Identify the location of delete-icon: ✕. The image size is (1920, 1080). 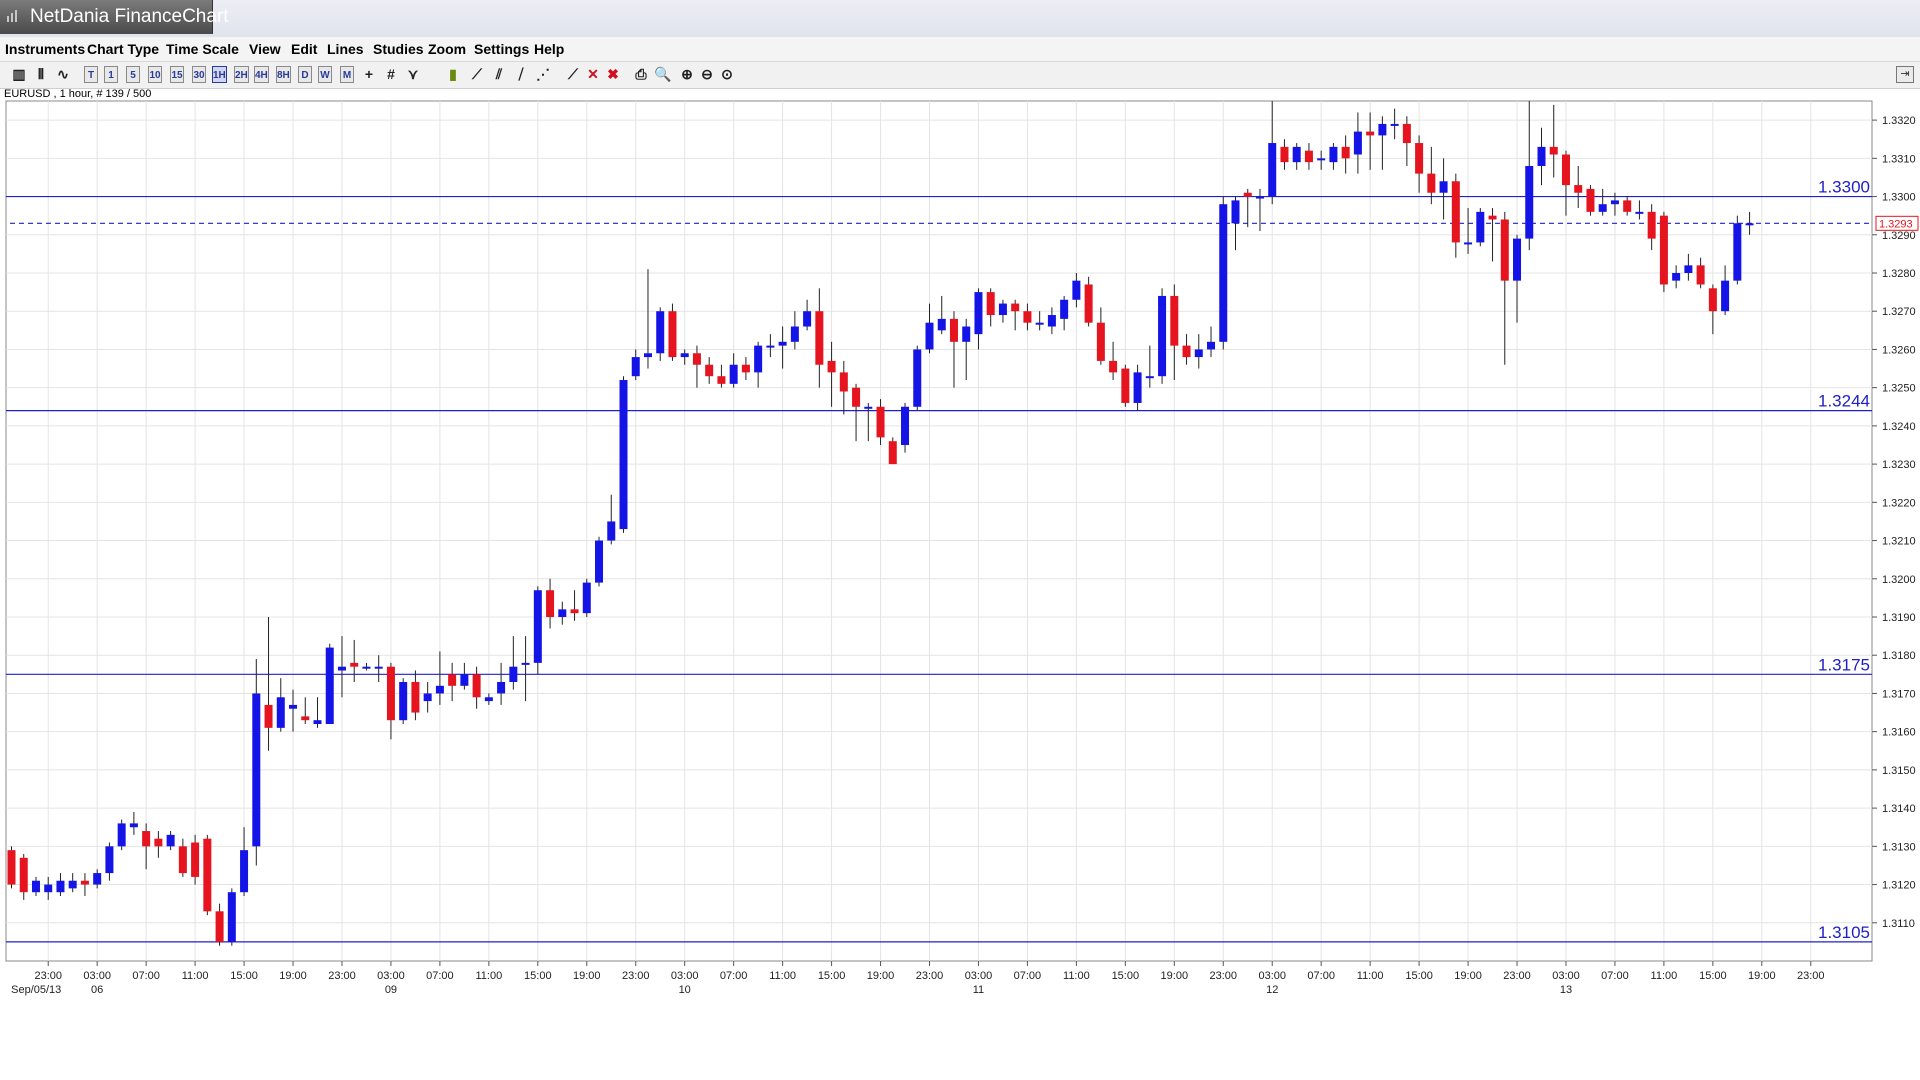
(593, 74).